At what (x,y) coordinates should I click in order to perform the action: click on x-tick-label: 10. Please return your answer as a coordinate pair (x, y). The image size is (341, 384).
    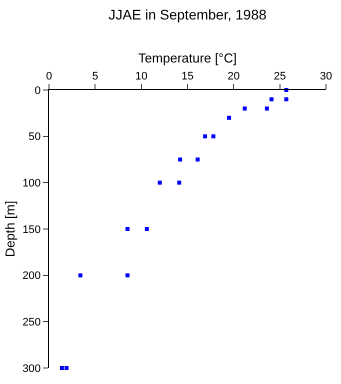
    Looking at the image, I should click on (141, 76).